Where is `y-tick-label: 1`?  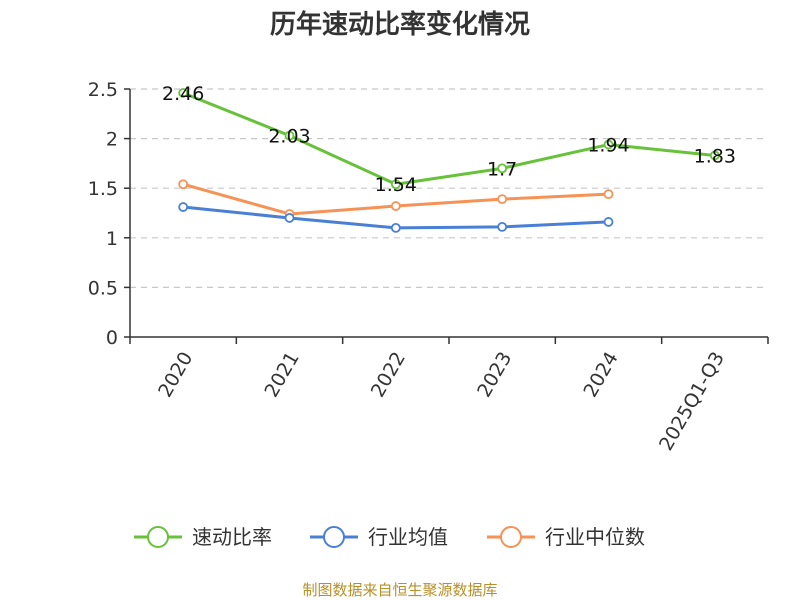
y-tick-label: 1 is located at coordinates (112, 239).